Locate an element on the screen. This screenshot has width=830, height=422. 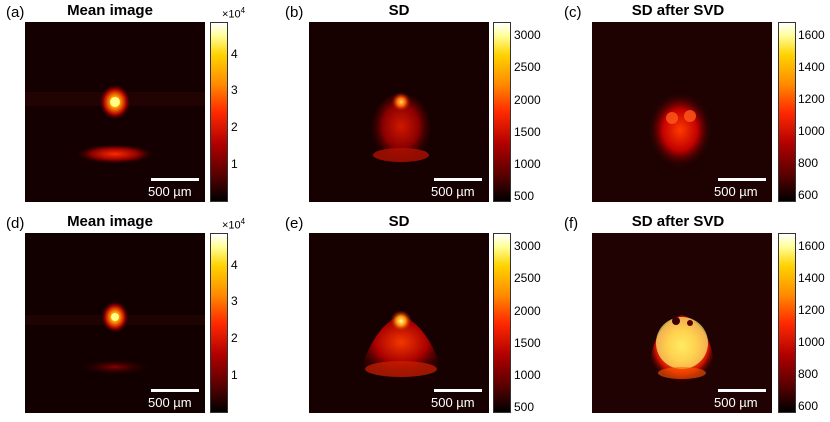
panel-label: (d) is located at coordinates (15, 223).